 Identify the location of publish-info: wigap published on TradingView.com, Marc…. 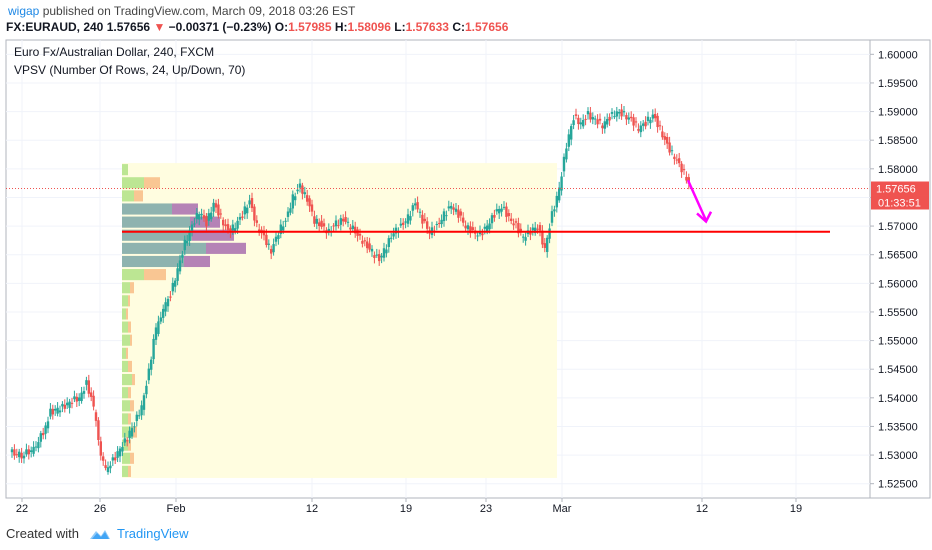
(181, 11).